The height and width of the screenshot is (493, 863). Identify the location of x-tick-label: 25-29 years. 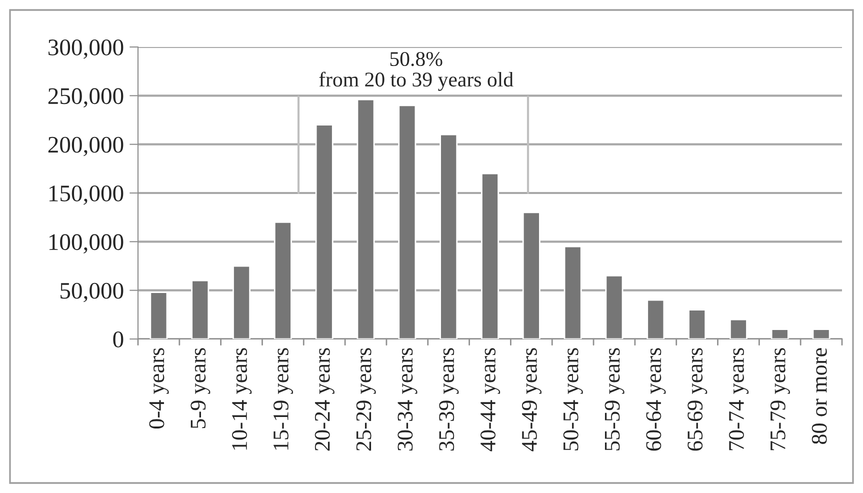
(366, 399).